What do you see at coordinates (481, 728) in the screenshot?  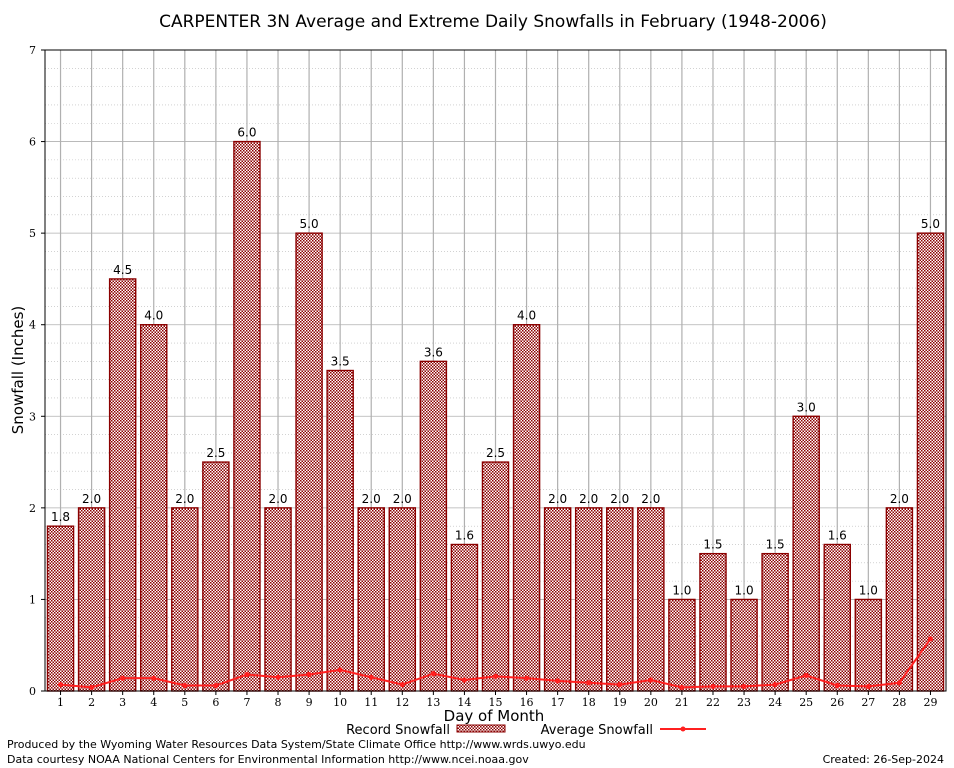 I see `legend-swatch-record` at bounding box center [481, 728].